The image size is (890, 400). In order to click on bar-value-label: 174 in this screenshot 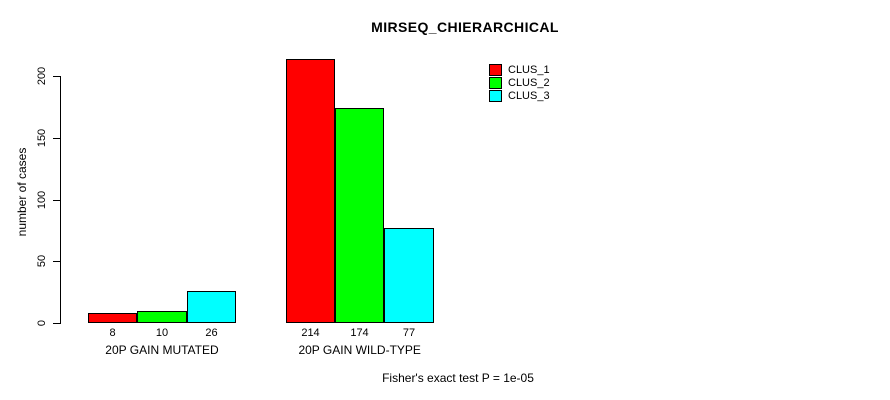, I will do `click(359, 333)`.